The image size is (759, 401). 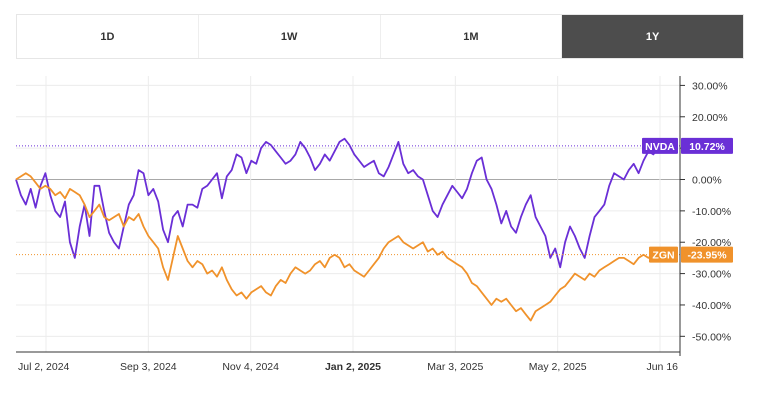 I want to click on y-tick-label: -10.00%, so click(x=711, y=212).